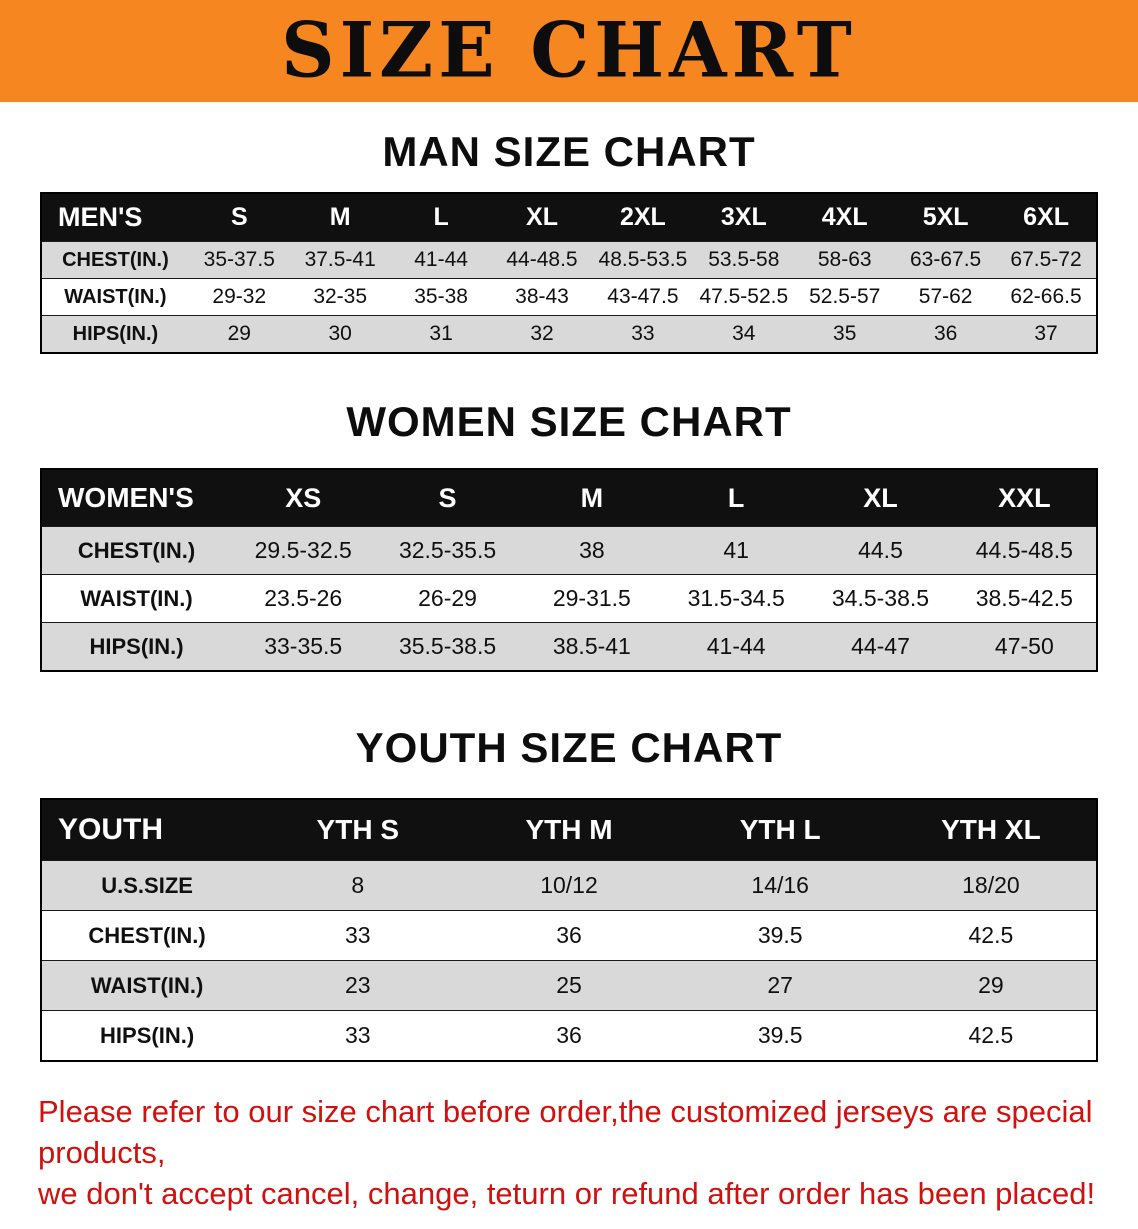 The height and width of the screenshot is (1229, 1138). I want to click on column-header: XXL, so click(1024, 498).